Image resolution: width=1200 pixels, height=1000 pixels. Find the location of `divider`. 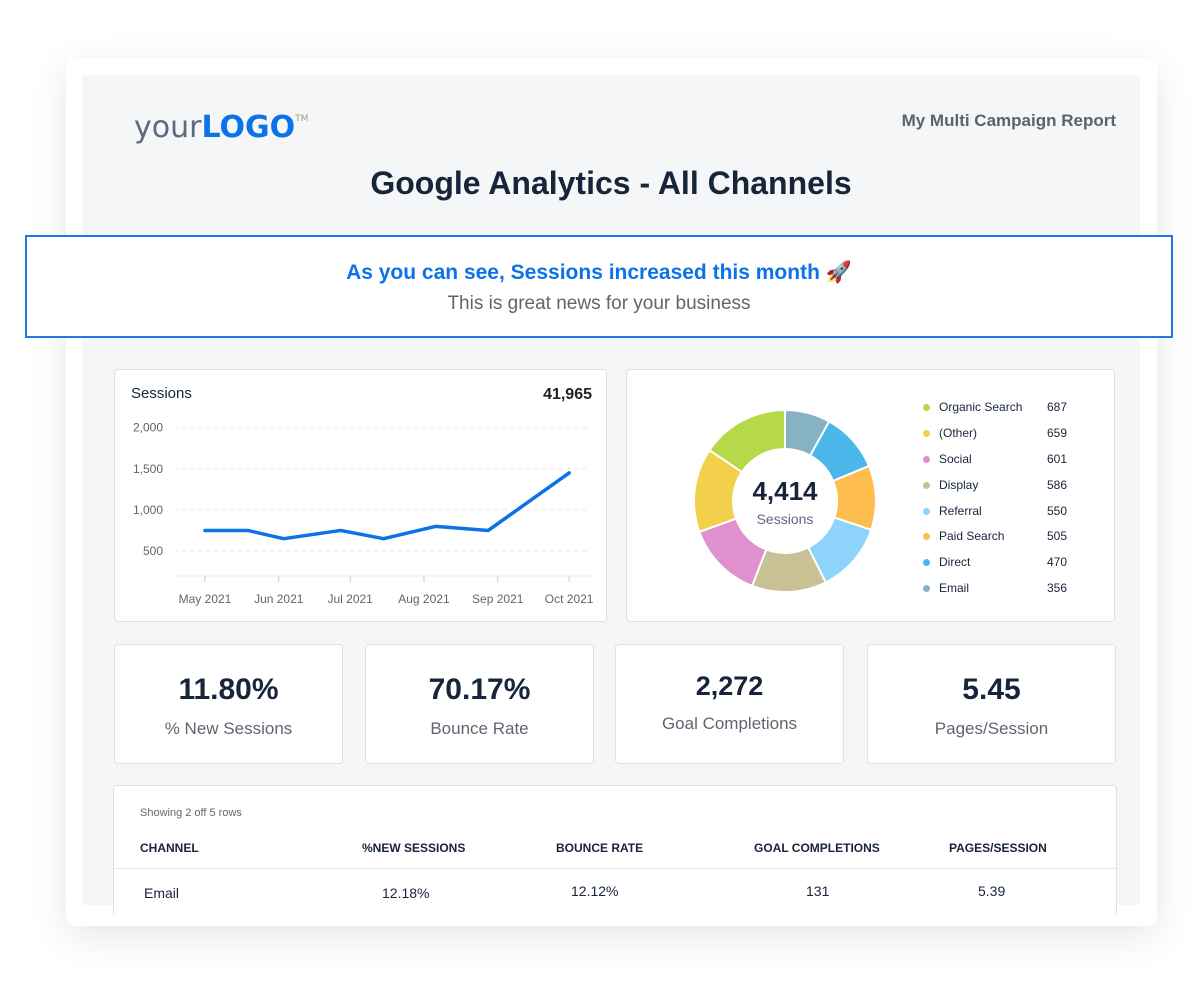

divider is located at coordinates (616, 868).